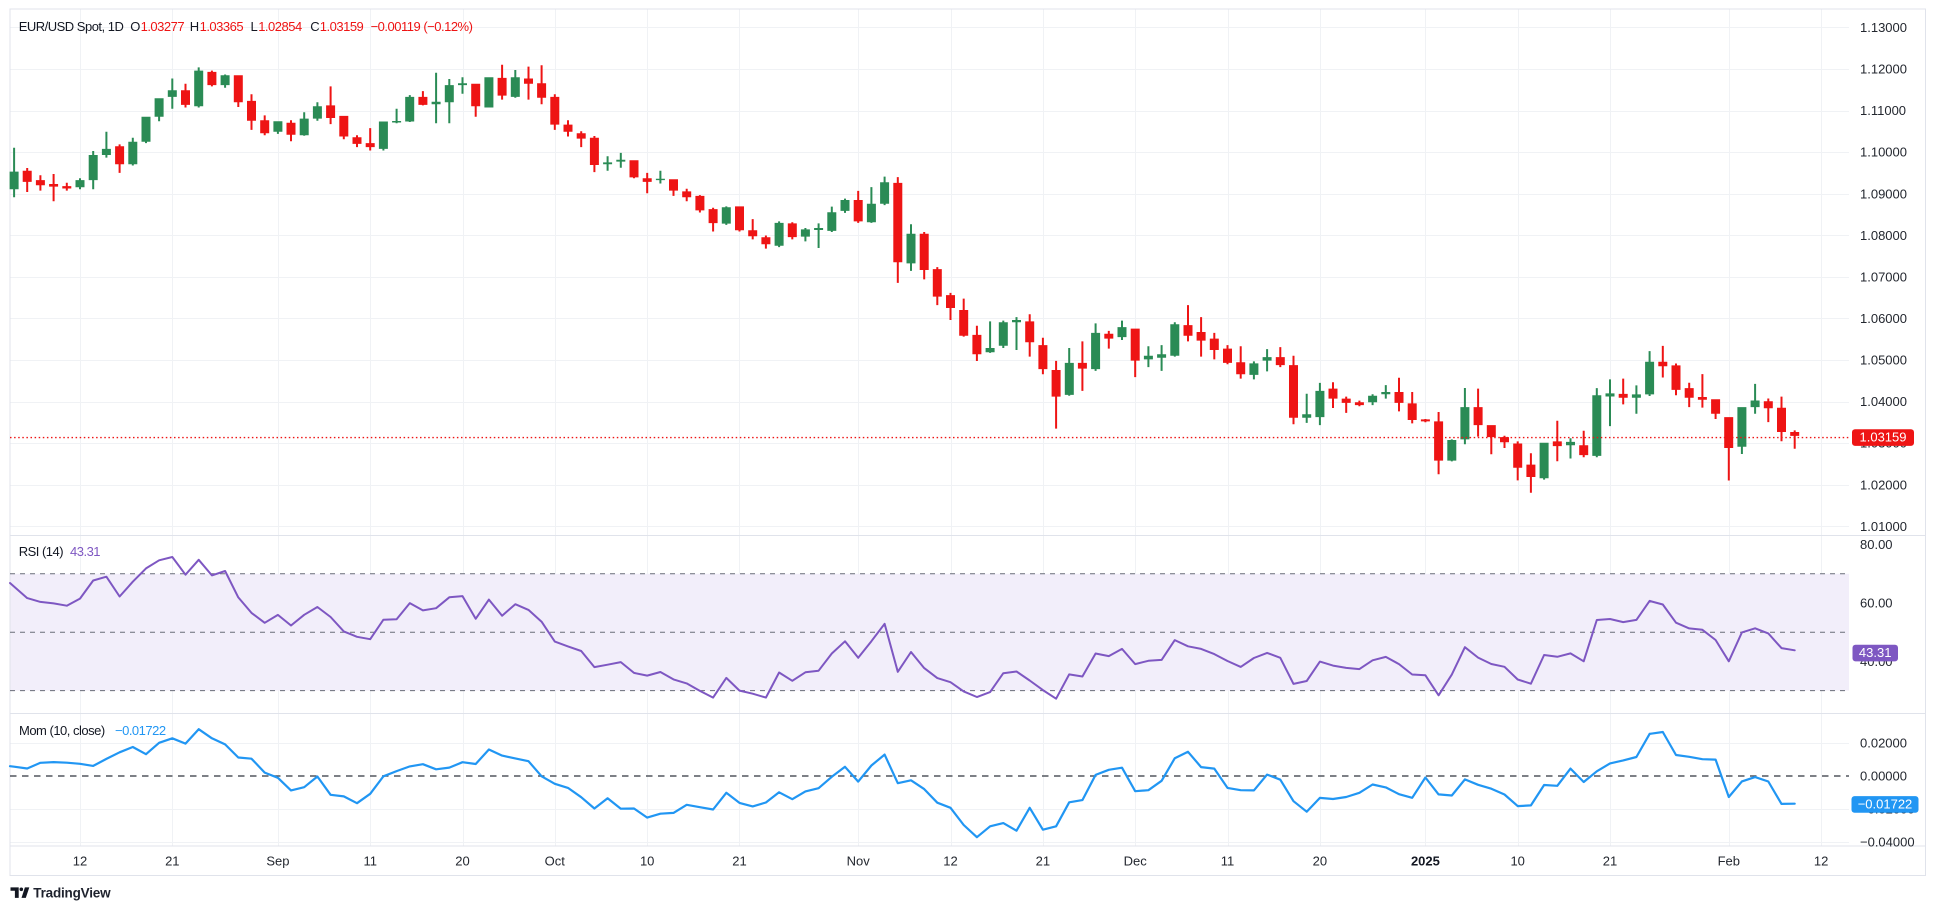 The image size is (1936, 910). Describe the element at coordinates (254, 26) in the screenshot. I see `svg-text: L` at that location.